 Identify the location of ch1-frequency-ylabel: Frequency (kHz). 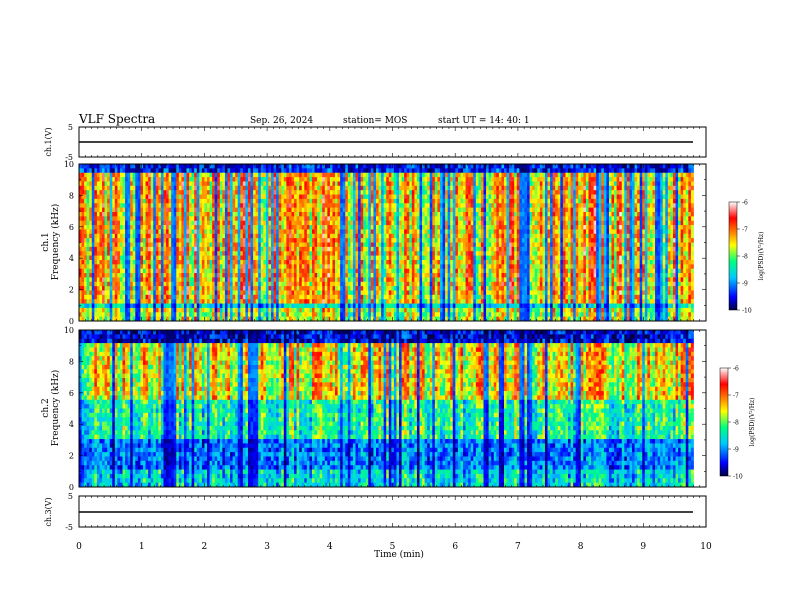
(55, 242).